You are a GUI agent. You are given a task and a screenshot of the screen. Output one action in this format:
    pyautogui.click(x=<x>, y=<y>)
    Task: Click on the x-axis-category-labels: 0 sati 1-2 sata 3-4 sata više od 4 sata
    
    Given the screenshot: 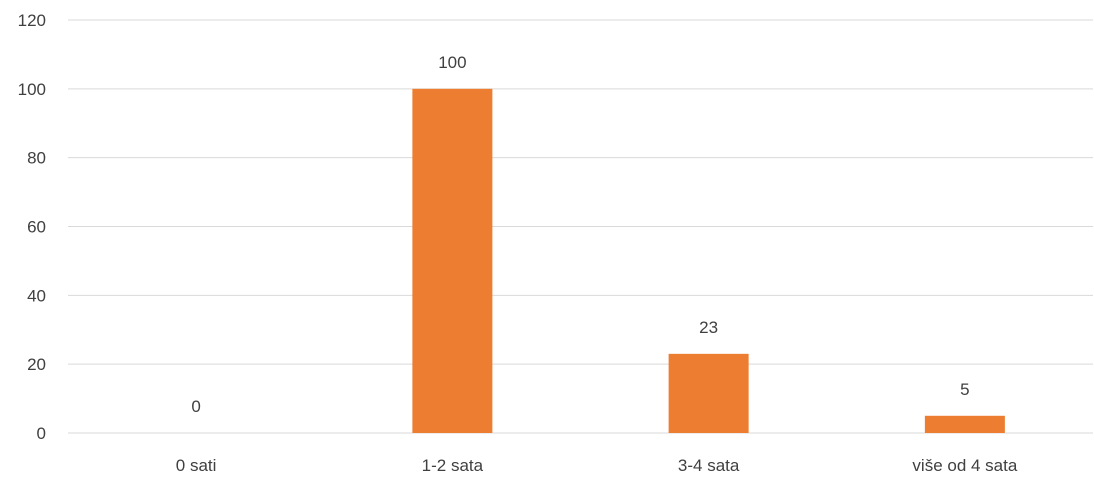 What is the action you would take?
    pyautogui.click(x=597, y=465)
    